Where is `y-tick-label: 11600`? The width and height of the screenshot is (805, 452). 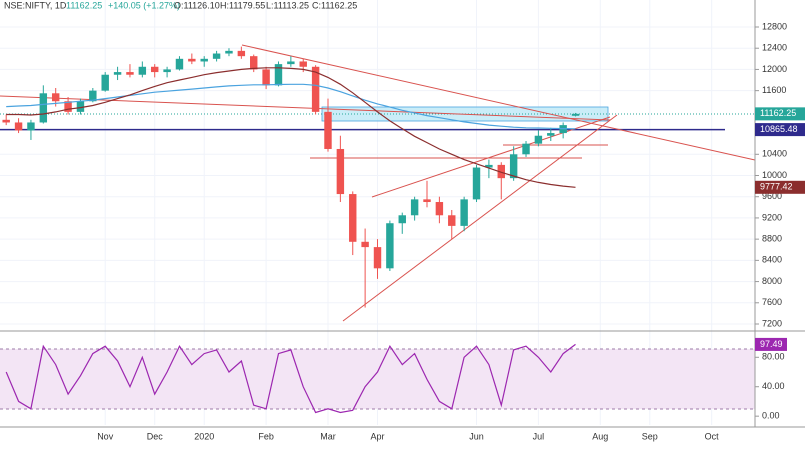 y-tick-label: 11600 is located at coordinates (774, 90).